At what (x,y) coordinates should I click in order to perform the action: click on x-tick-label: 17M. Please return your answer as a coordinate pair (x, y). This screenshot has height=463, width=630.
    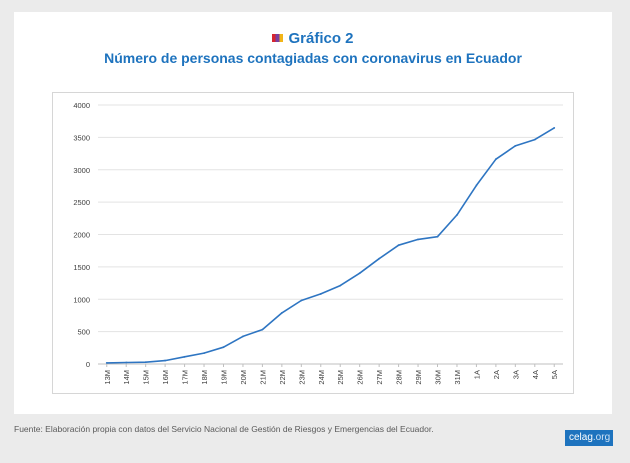
    Looking at the image, I should click on (185, 377).